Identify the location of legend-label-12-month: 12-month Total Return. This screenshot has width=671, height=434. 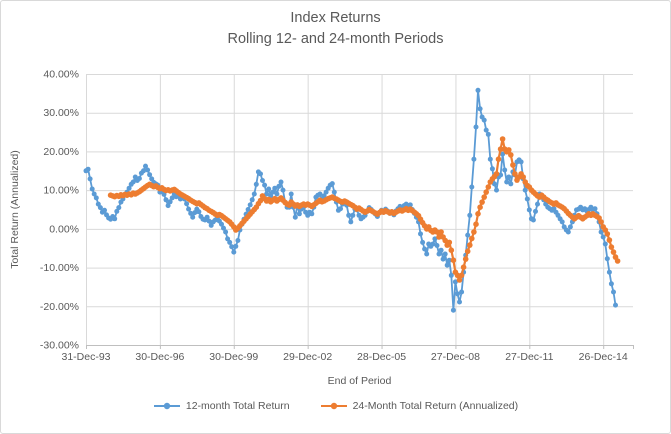
(237, 406).